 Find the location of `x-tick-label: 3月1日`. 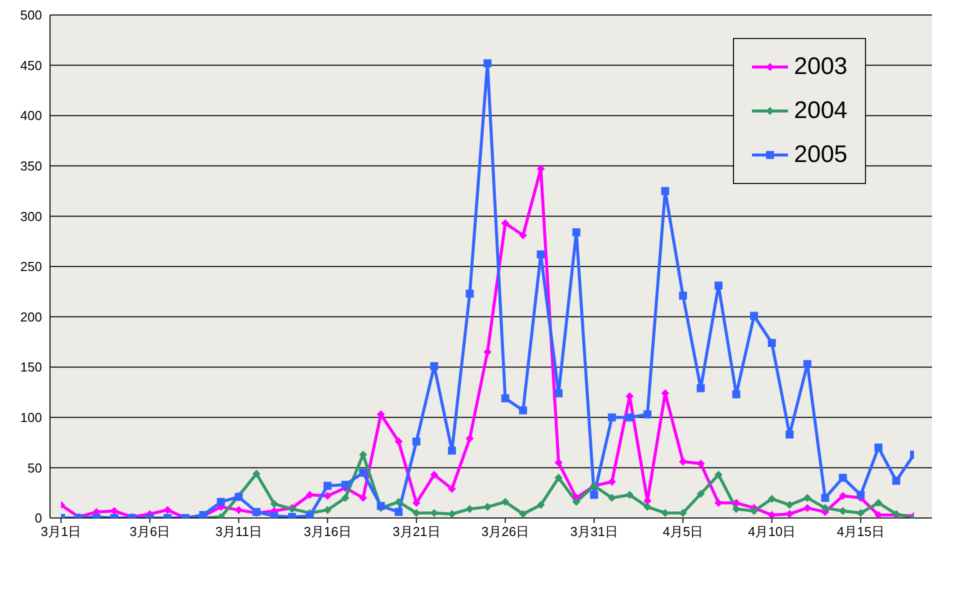

x-tick-label: 3月1日 is located at coordinates (61, 531).